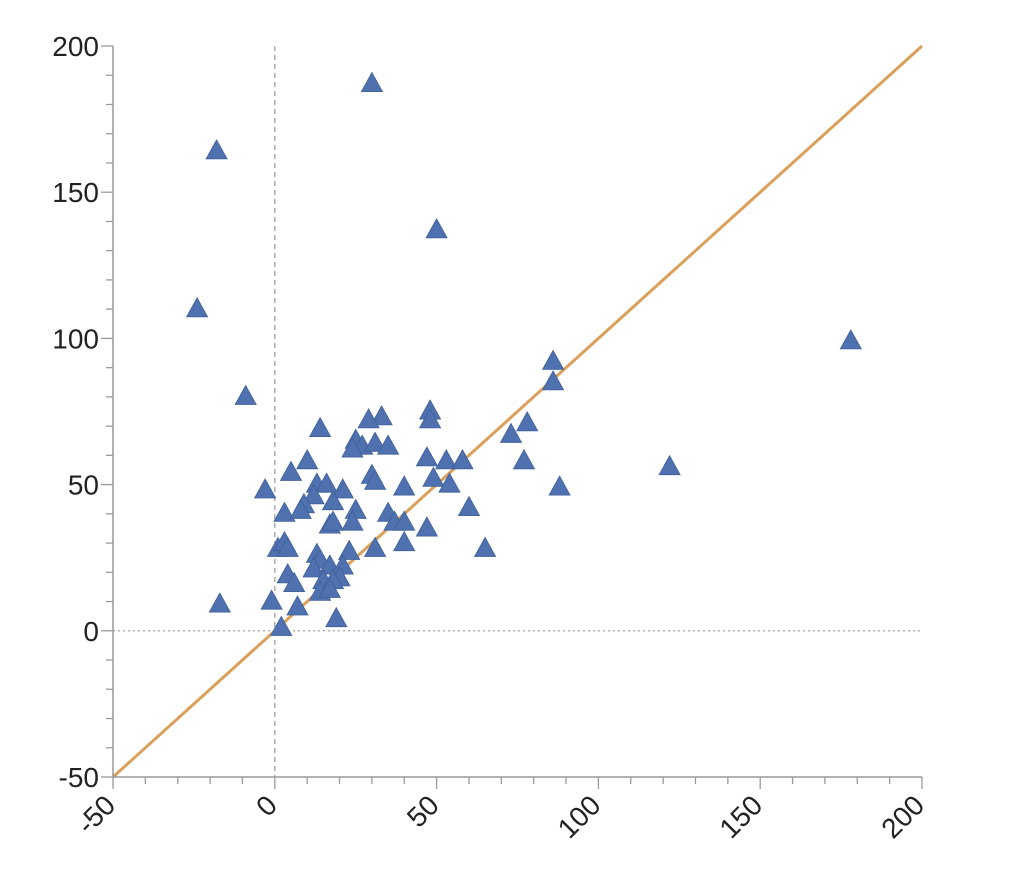 The width and height of the screenshot is (1024, 890). What do you see at coordinates (423, 811) in the screenshot?
I see `x-tick-label: 50` at bounding box center [423, 811].